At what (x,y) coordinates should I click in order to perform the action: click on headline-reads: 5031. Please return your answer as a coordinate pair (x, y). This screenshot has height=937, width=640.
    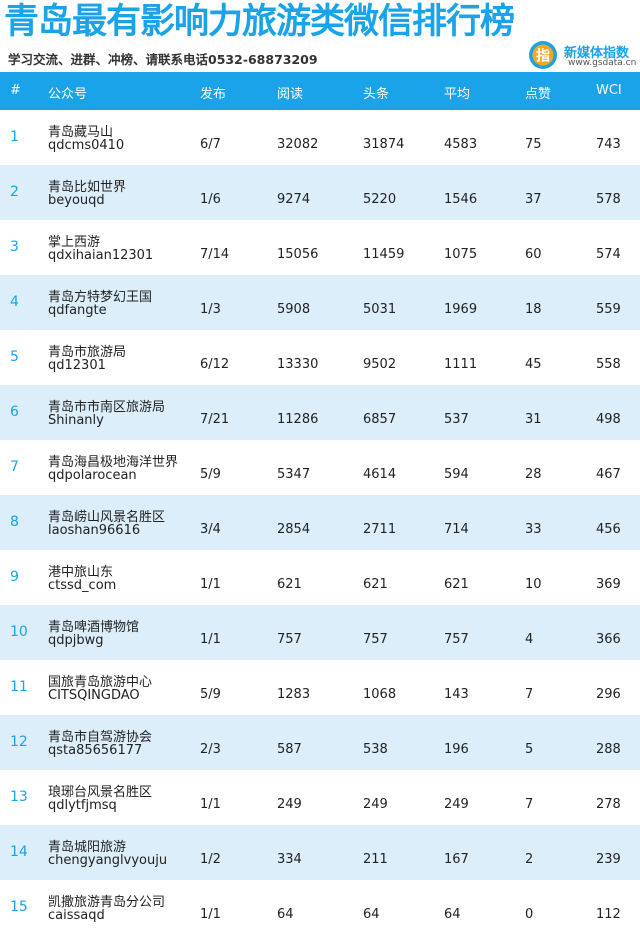
    Looking at the image, I should click on (380, 309).